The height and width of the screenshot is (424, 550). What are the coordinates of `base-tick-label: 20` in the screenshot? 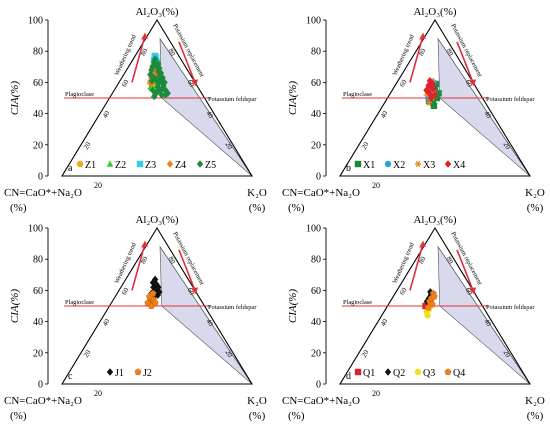 It's located at (98, 393).